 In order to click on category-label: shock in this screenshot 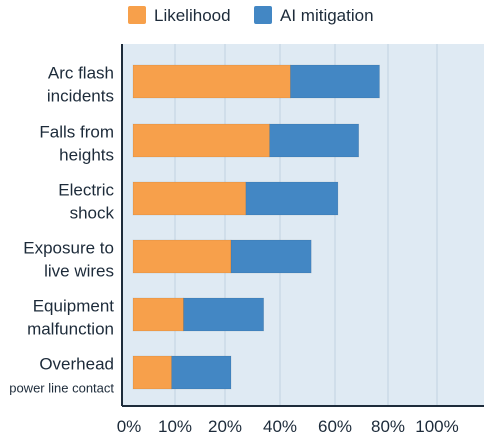, I will do `click(92, 213)`.